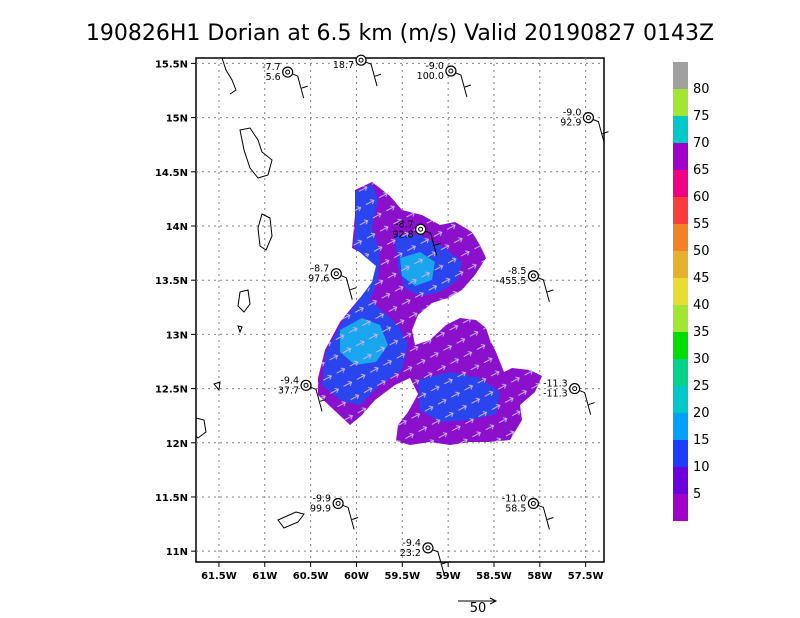 The width and height of the screenshot is (800, 618). What do you see at coordinates (334, 511) in the screenshot?
I see `station: -9.999.9` at bounding box center [334, 511].